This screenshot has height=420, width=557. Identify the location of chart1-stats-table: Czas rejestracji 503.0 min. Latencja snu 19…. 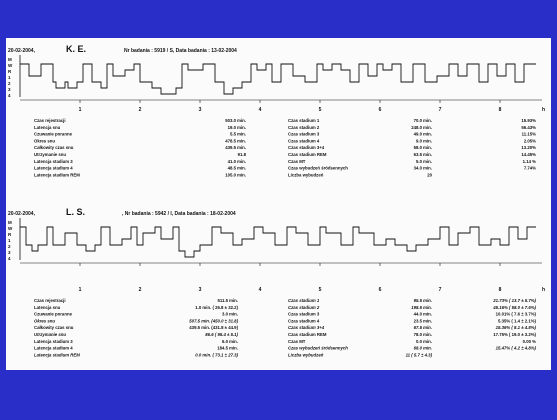
(285, 147).